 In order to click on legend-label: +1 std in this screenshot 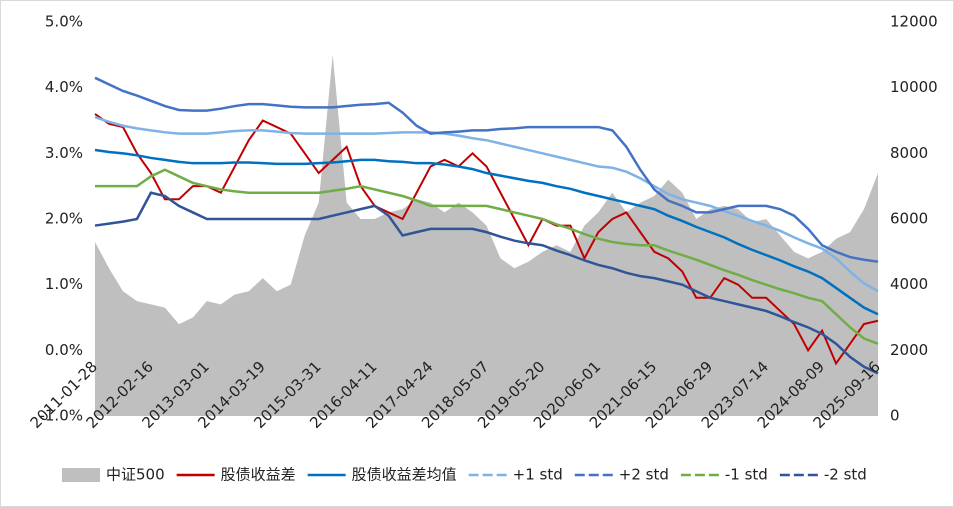, I will do `click(538, 475)`.